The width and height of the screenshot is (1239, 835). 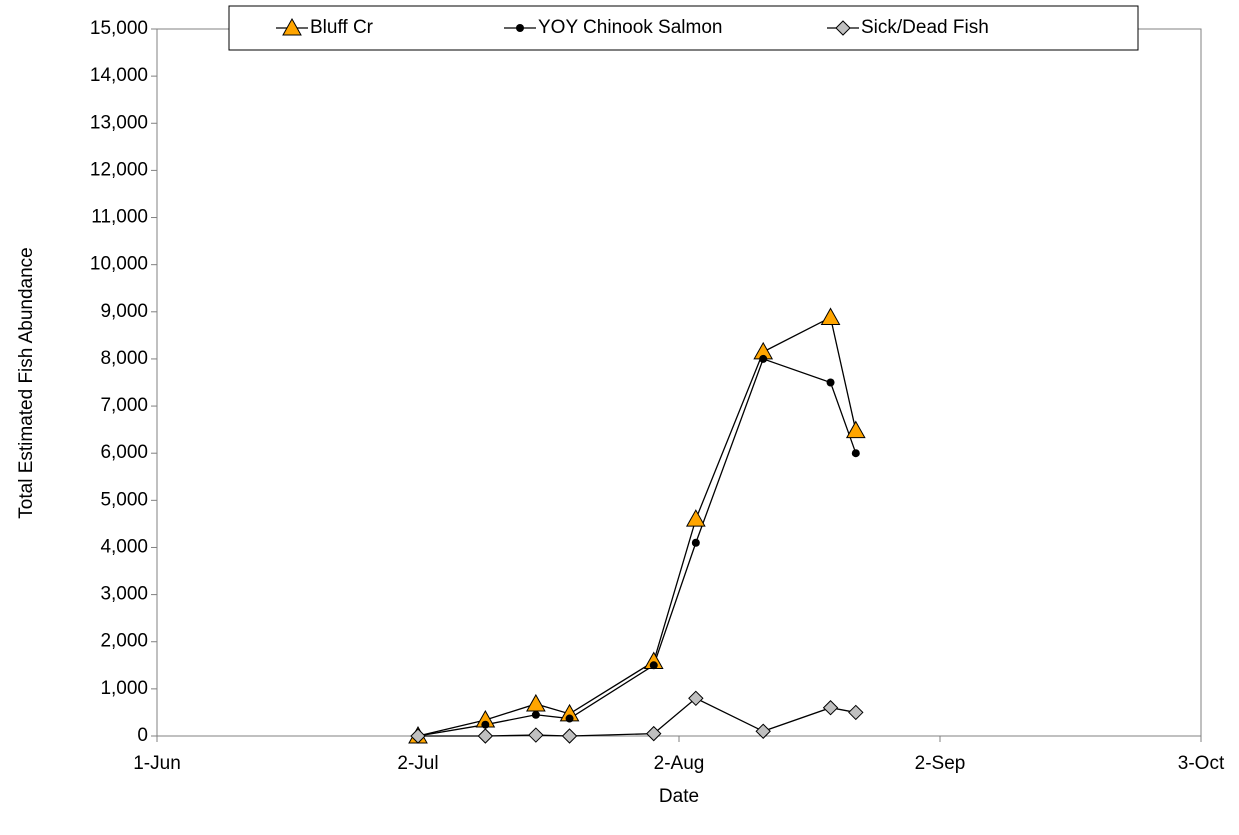 I want to click on x-tick-label: 2-Aug, so click(x=679, y=763).